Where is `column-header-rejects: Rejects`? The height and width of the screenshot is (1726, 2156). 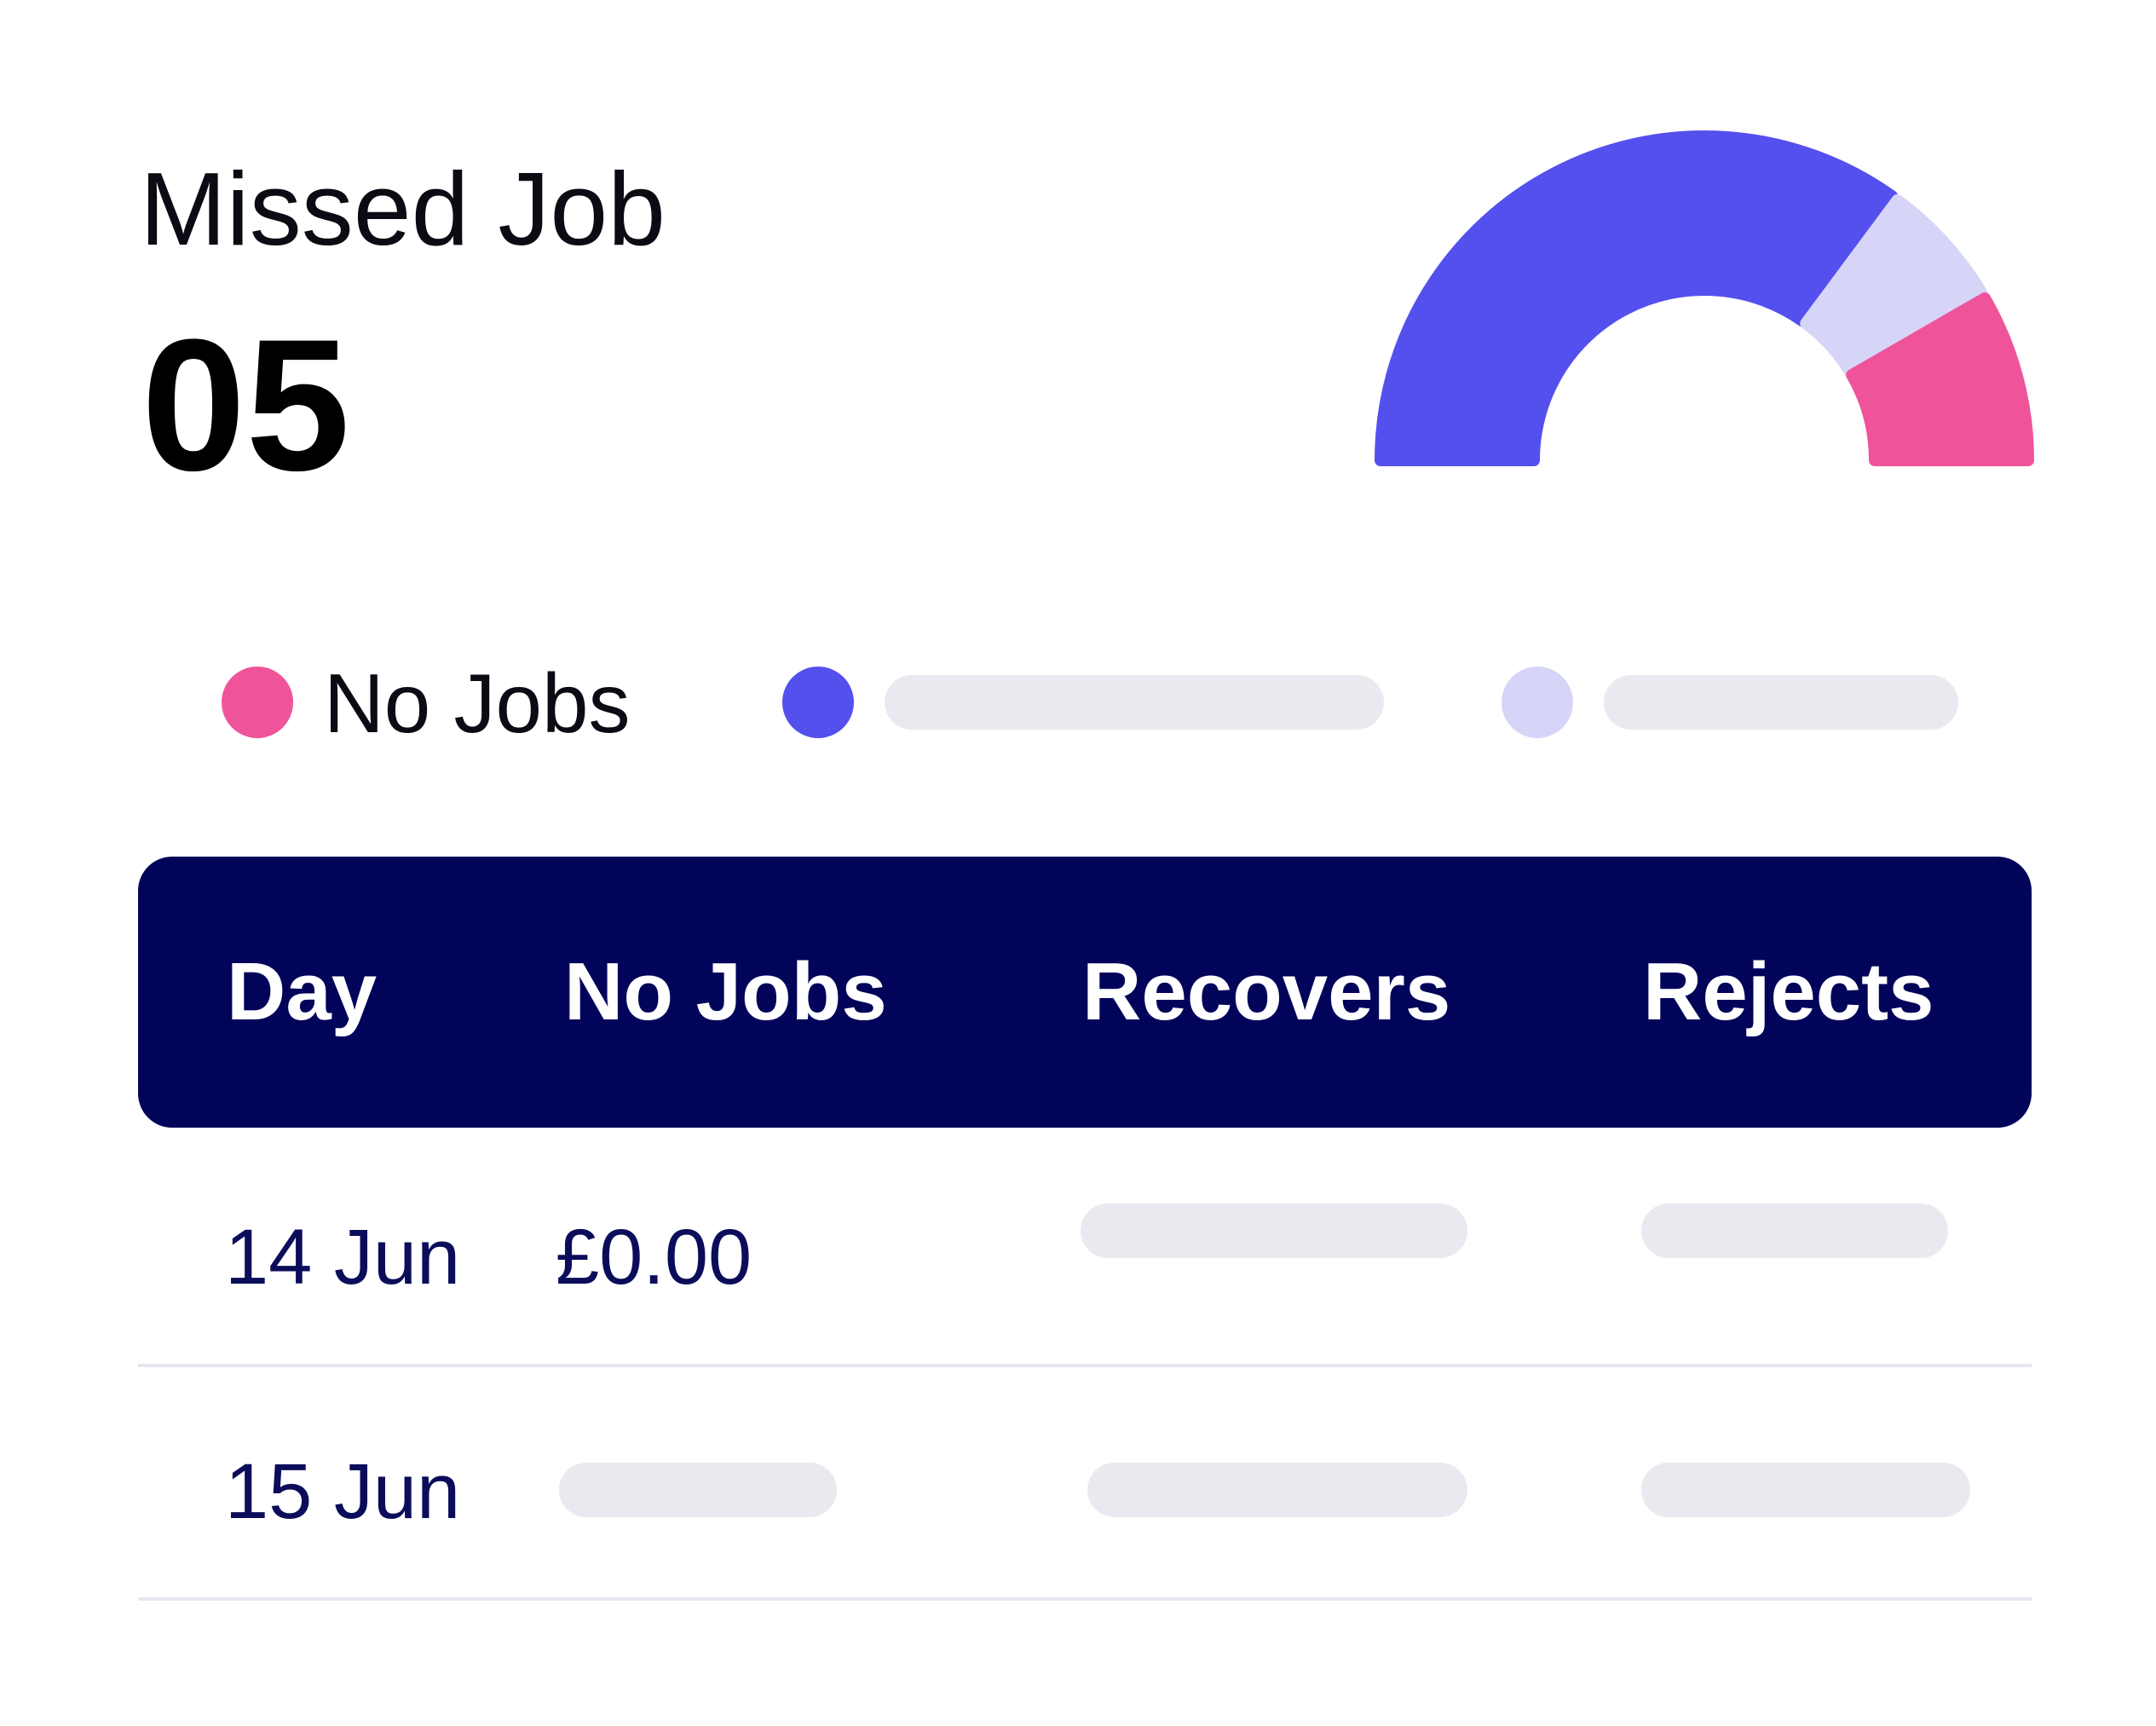 column-header-rejects: Rejects is located at coordinates (1788, 991).